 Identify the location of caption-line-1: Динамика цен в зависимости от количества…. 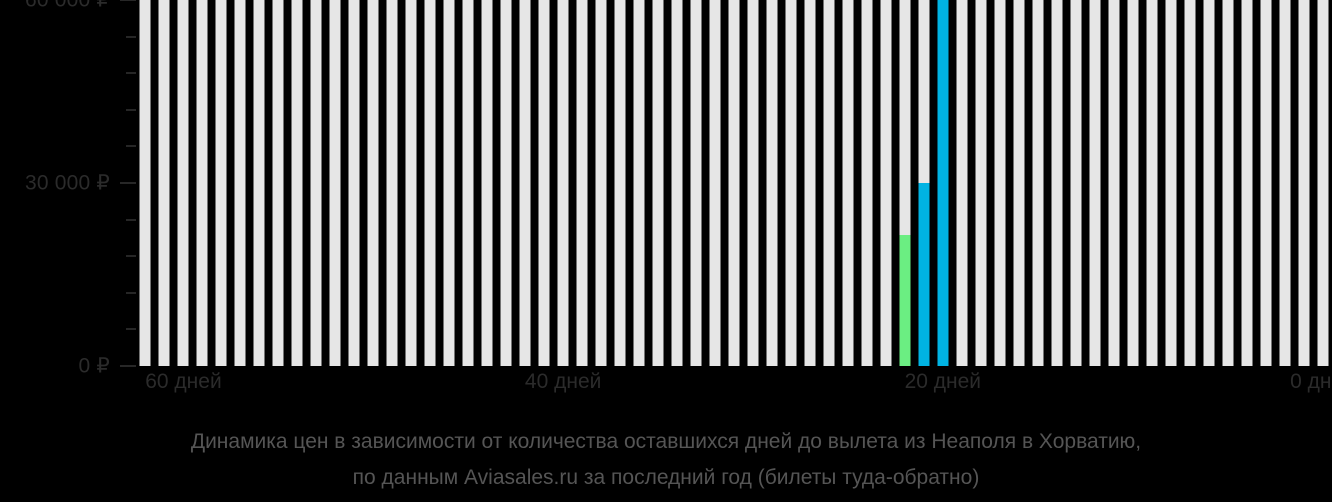
(666, 441).